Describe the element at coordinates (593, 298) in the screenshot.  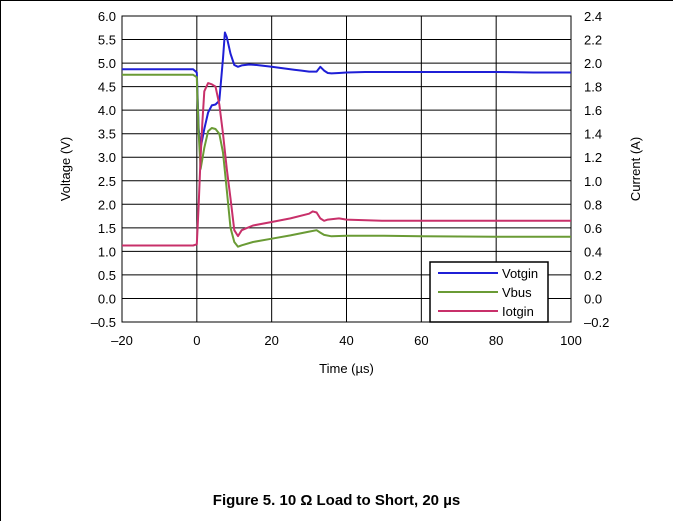
I see `y2-tick-label: 0.0` at that location.